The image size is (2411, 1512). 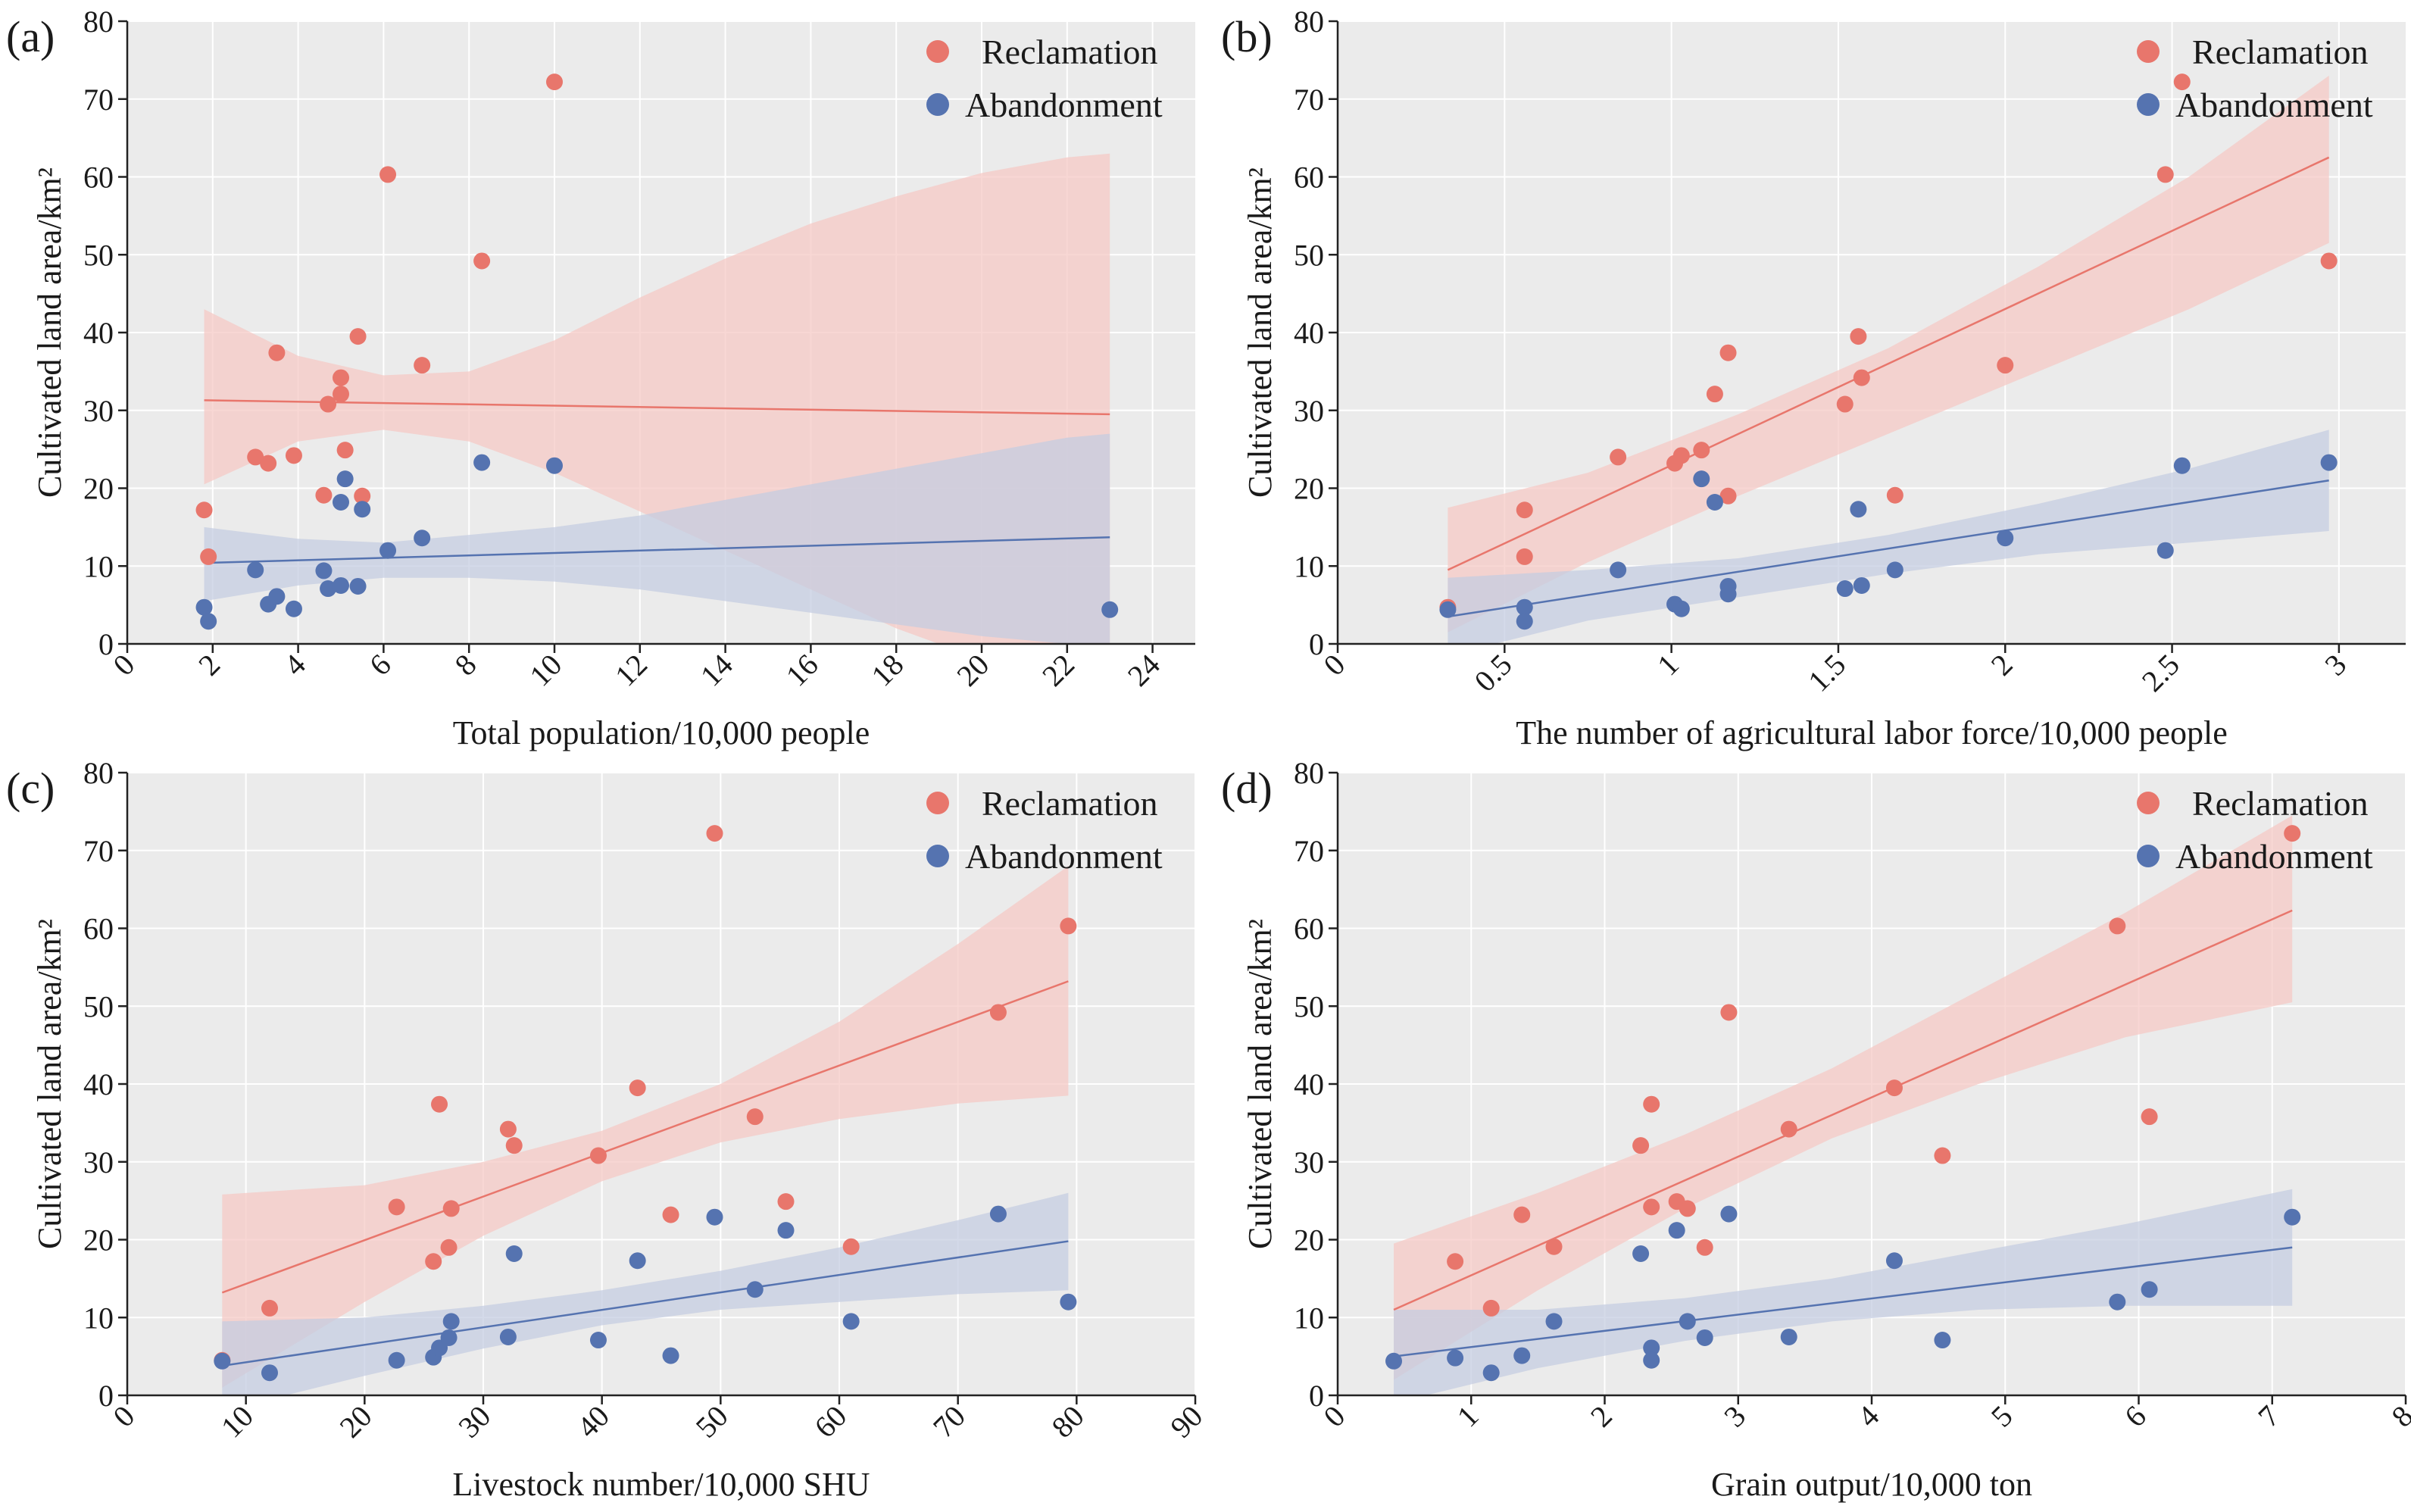 What do you see at coordinates (593, 1422) in the screenshot?
I see `x-tick-label: 40` at bounding box center [593, 1422].